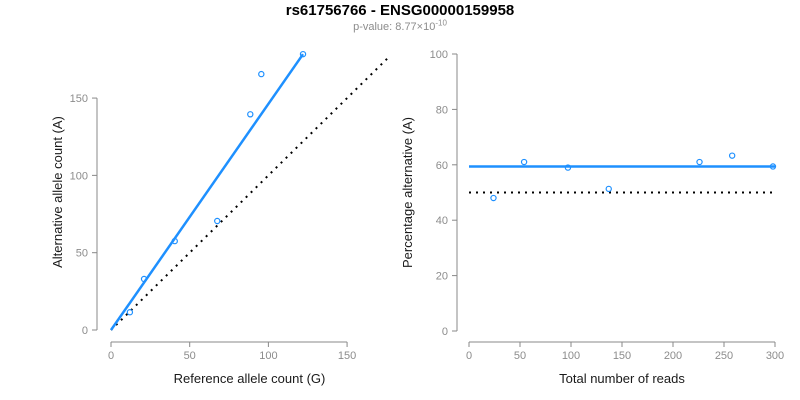  Describe the element at coordinates (775, 356) in the screenshot. I see `x-tick-label: 300` at that location.